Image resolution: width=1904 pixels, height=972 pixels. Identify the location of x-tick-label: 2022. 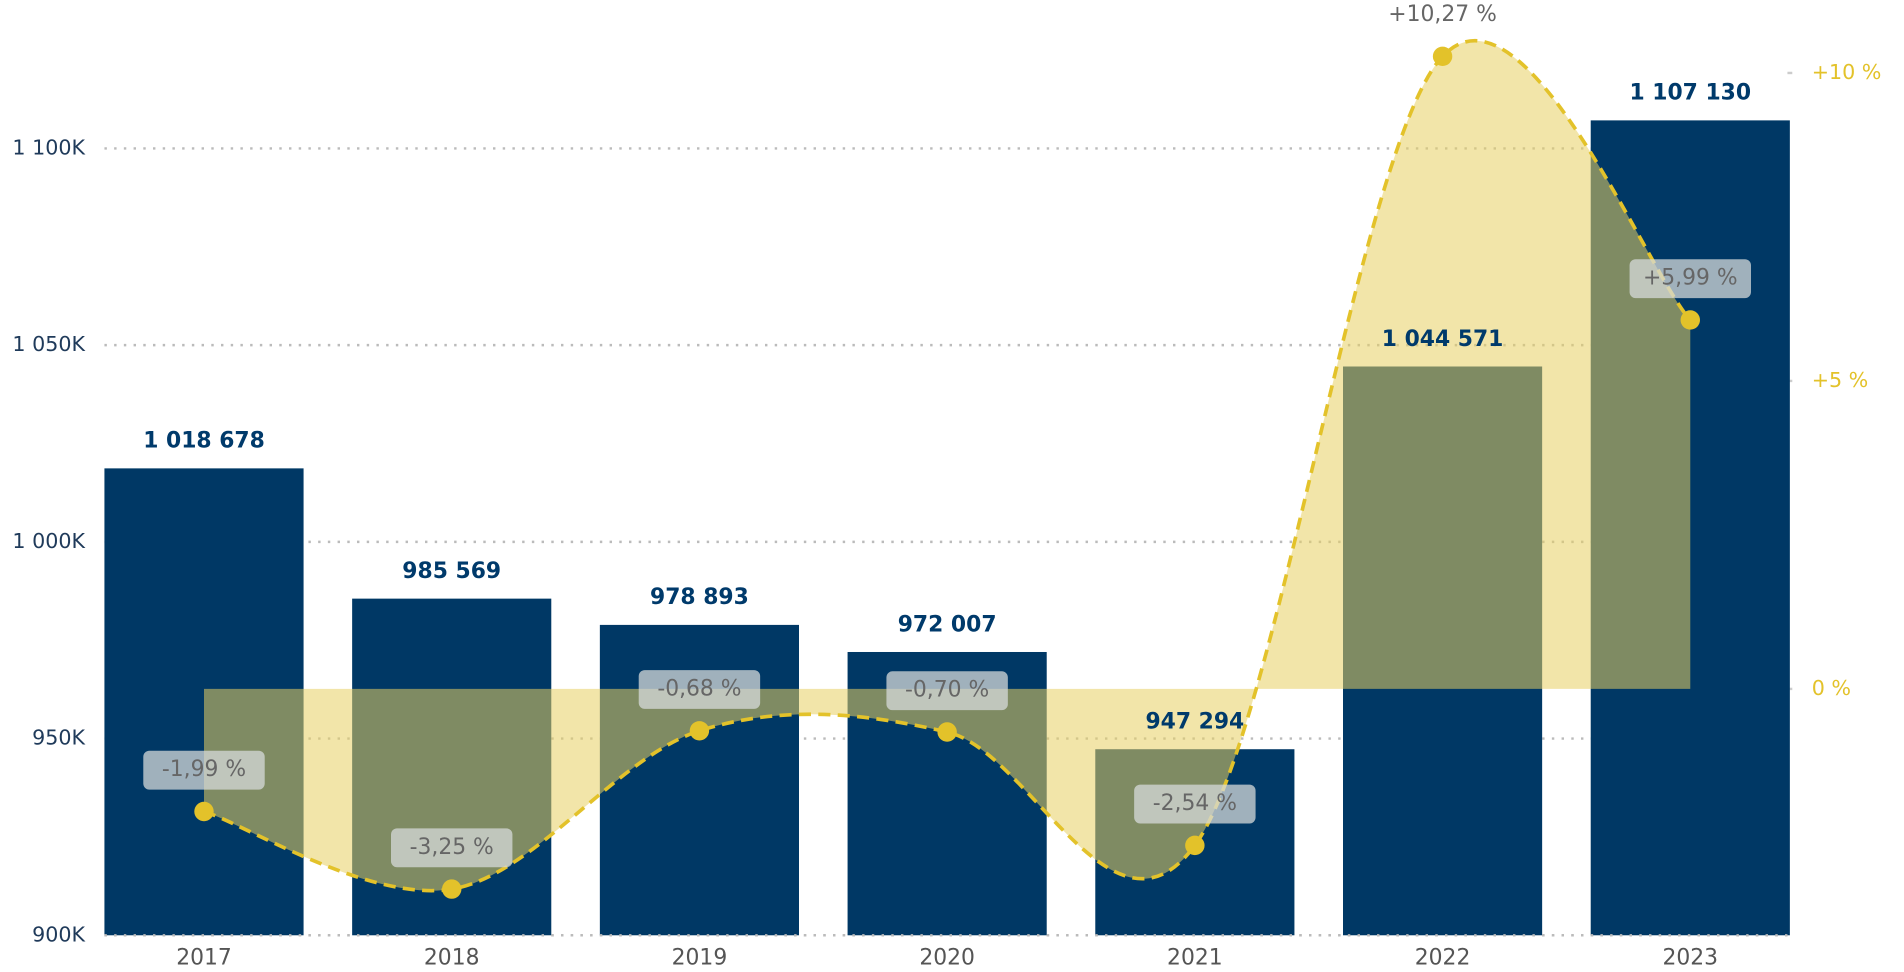
(1443, 957).